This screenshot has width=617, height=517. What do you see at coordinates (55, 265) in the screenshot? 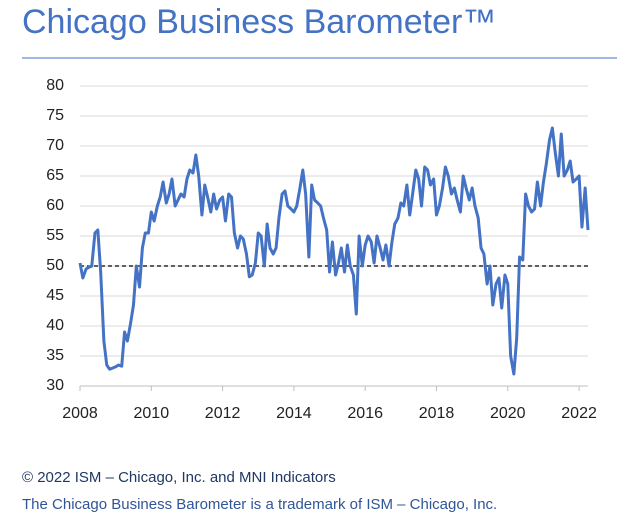
I see `y-tick-label: 50` at bounding box center [55, 265].